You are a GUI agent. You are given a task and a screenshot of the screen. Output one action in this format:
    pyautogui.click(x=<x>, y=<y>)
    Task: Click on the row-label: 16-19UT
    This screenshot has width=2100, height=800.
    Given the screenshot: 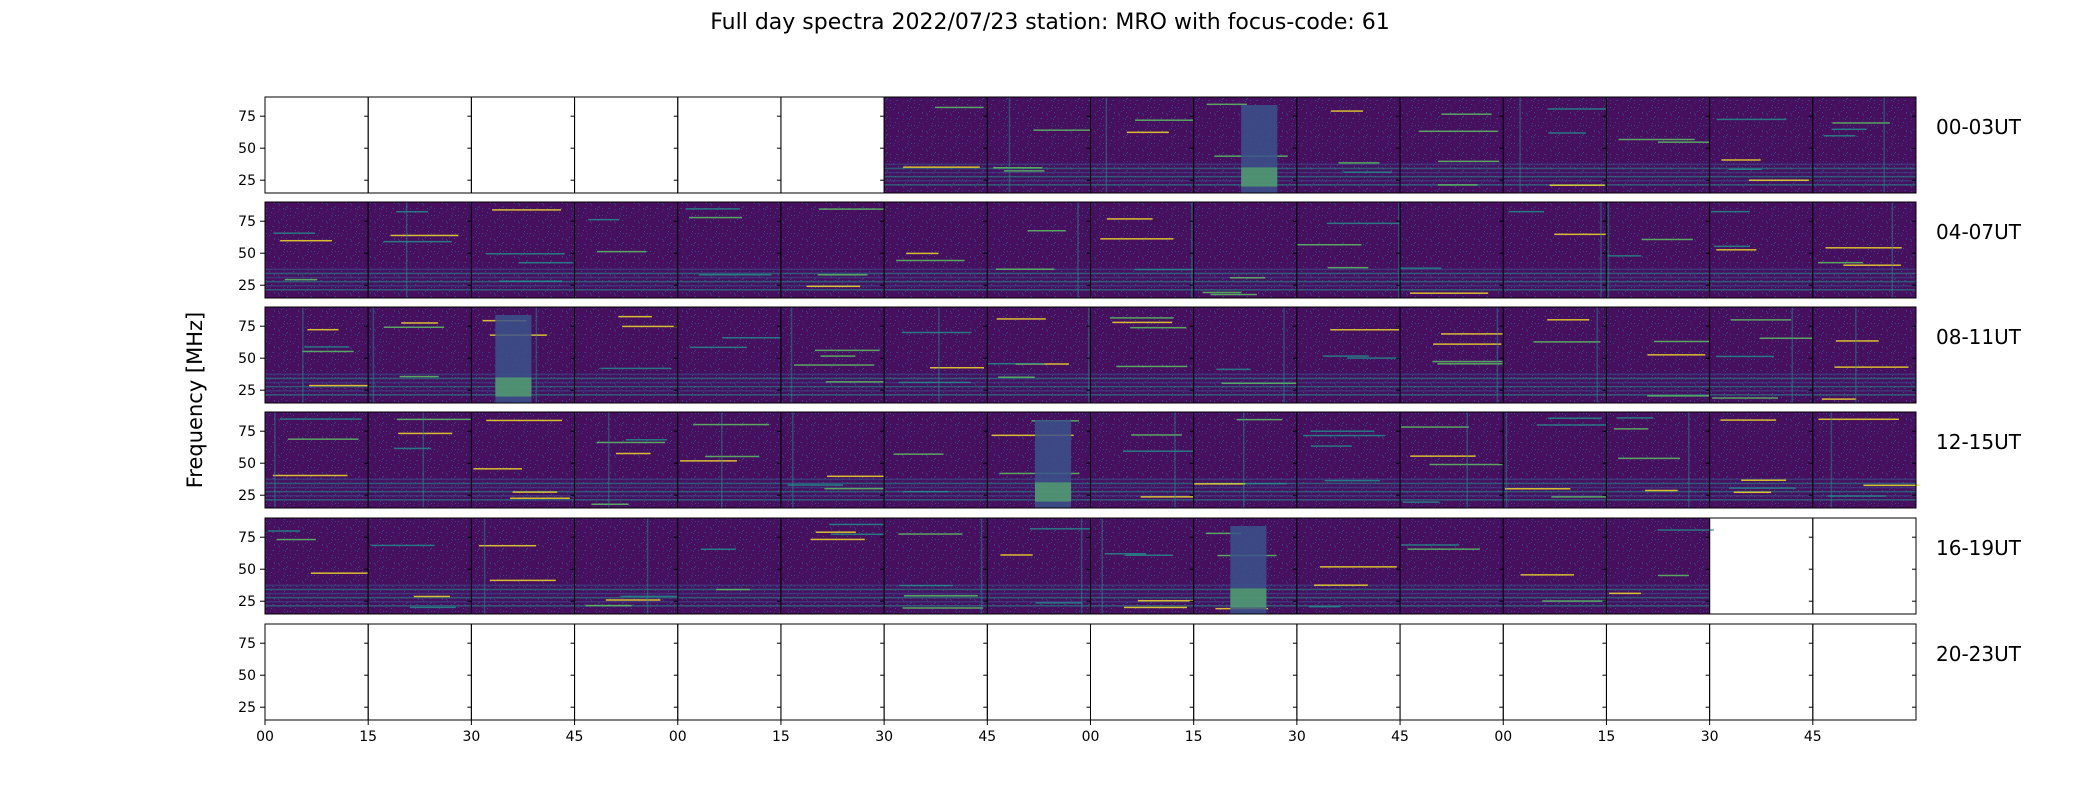 What is the action you would take?
    pyautogui.click(x=1979, y=548)
    